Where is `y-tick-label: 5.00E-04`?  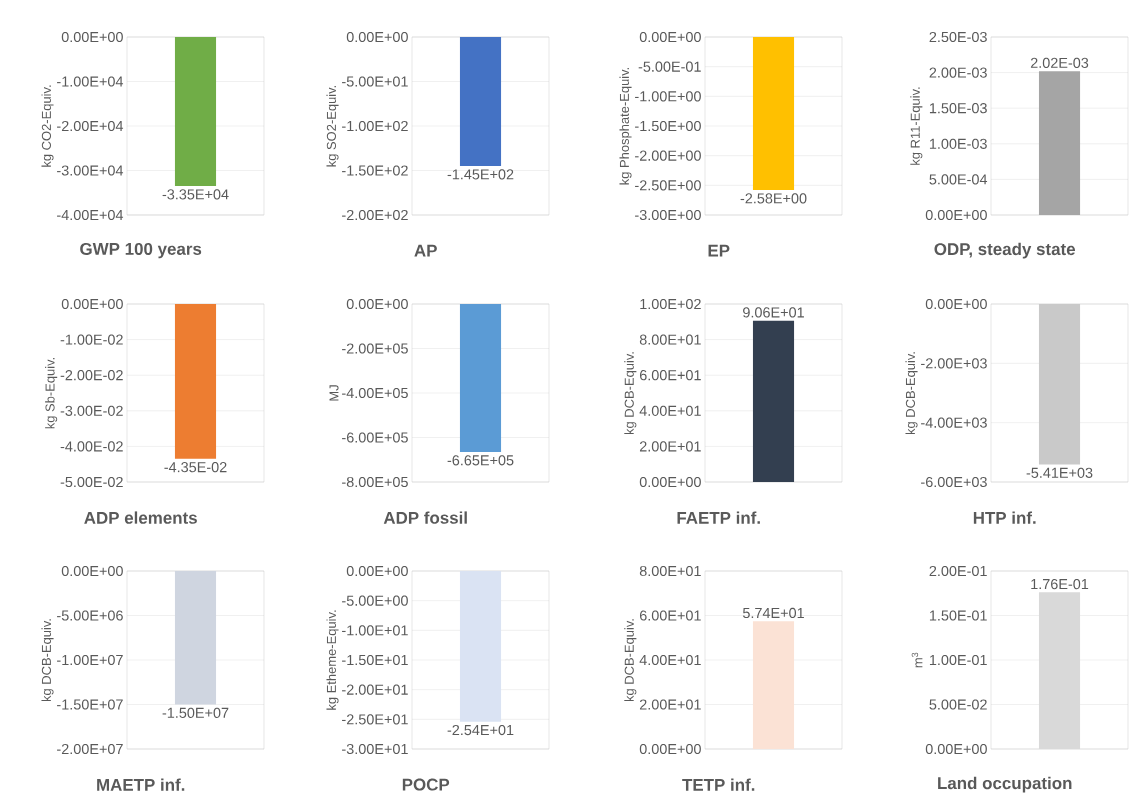
y-tick-label: 5.00E-04 is located at coordinates (958, 179).